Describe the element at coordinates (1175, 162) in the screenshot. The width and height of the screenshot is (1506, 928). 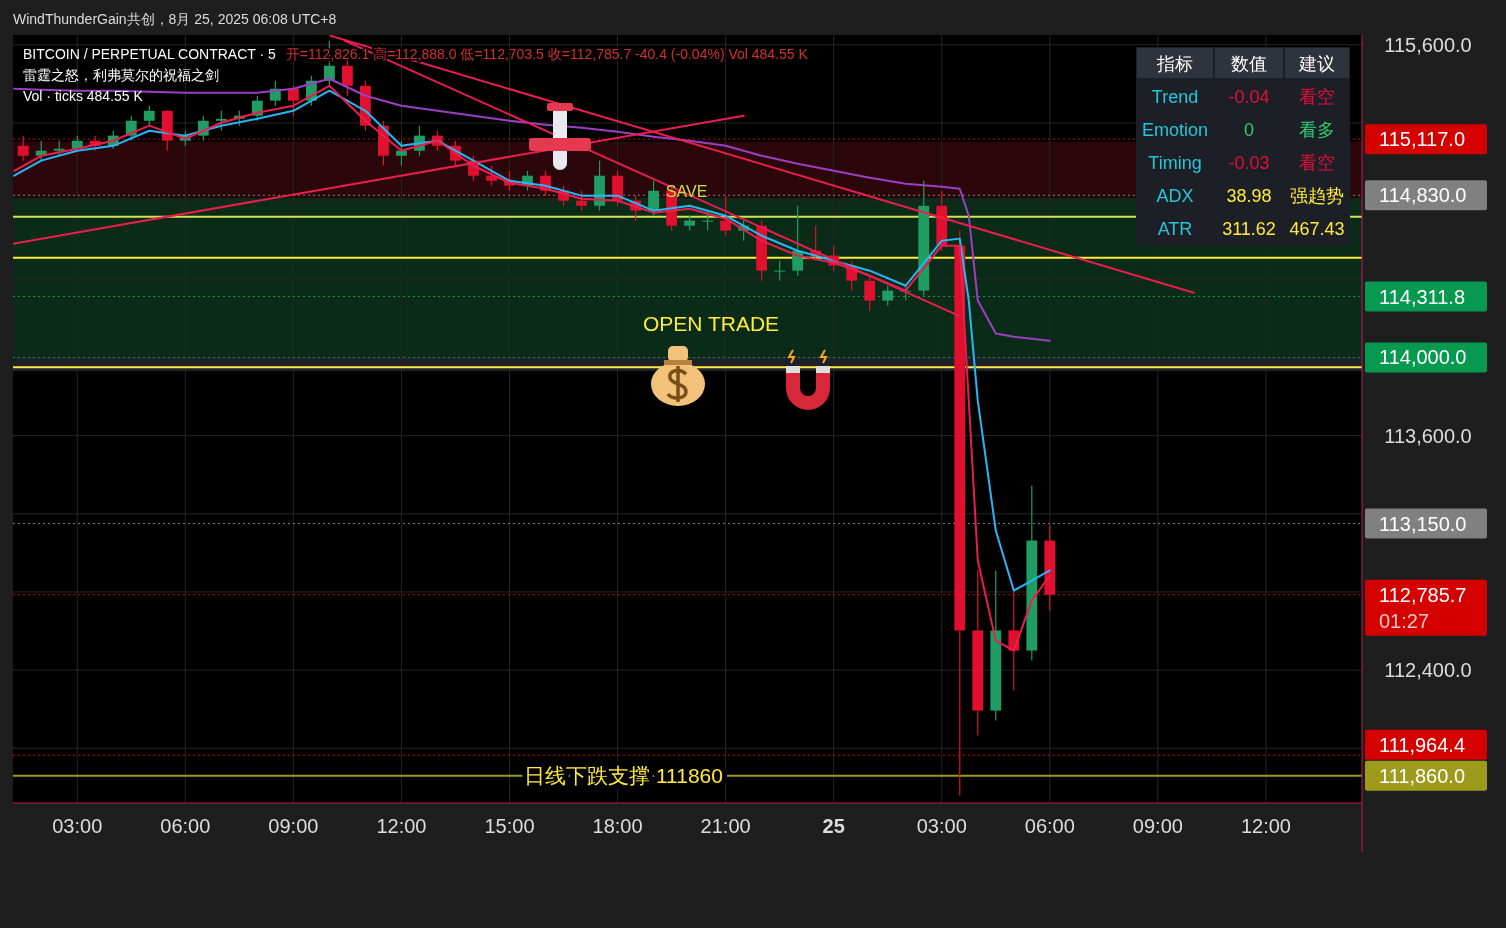
I see `annotation: Timing` at that location.